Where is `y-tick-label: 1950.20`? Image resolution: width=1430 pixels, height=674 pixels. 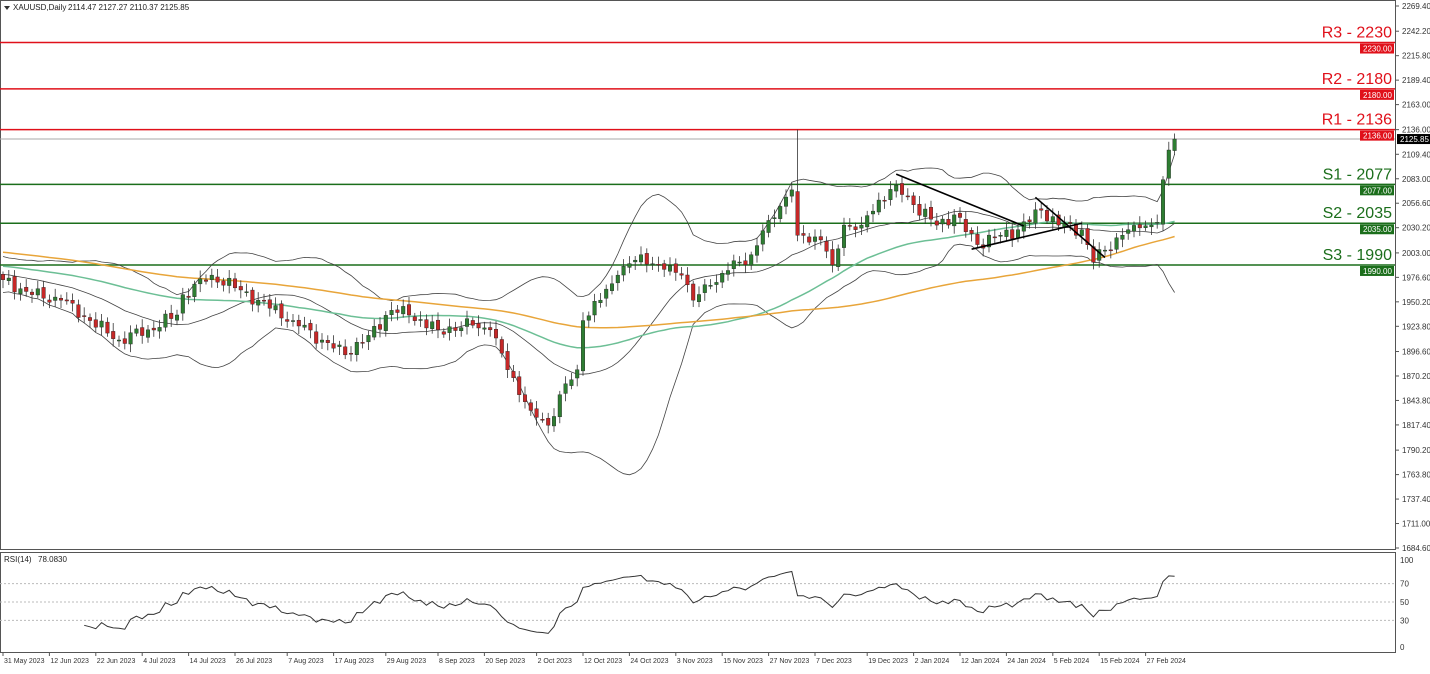 y-tick-label: 1950.20 is located at coordinates (1416, 302).